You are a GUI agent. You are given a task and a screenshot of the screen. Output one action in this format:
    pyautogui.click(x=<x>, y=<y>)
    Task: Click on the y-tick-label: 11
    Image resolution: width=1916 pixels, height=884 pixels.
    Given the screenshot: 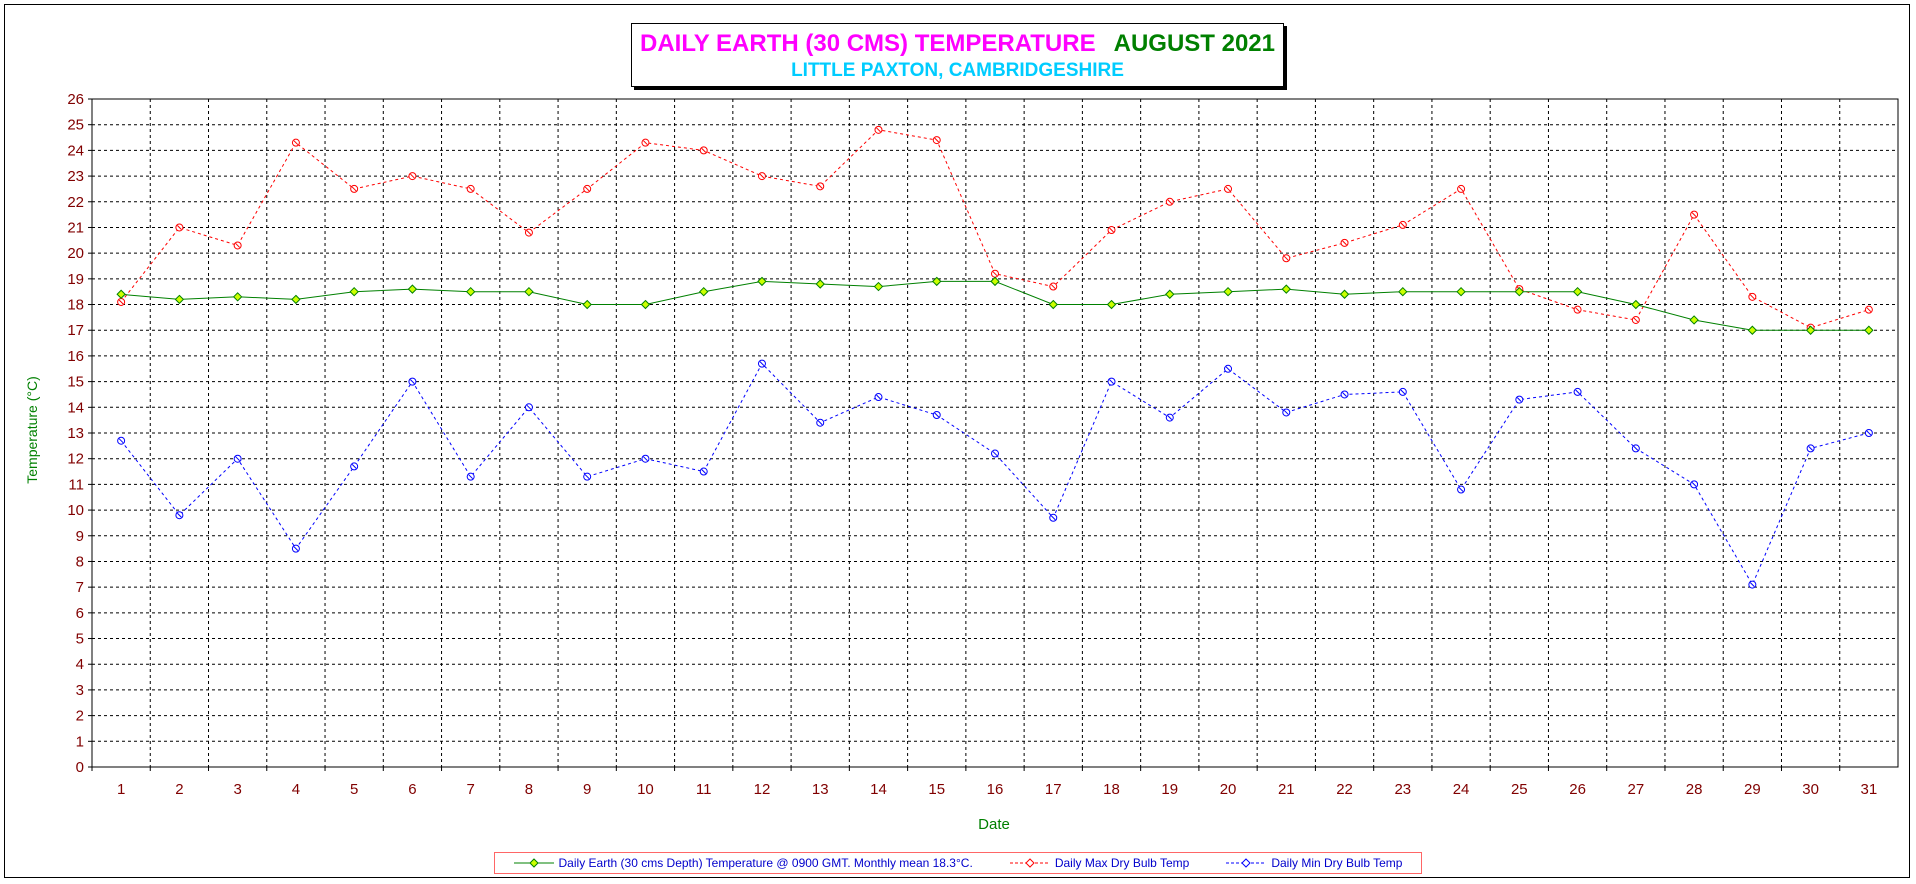 What is the action you would take?
    pyautogui.click(x=76, y=484)
    